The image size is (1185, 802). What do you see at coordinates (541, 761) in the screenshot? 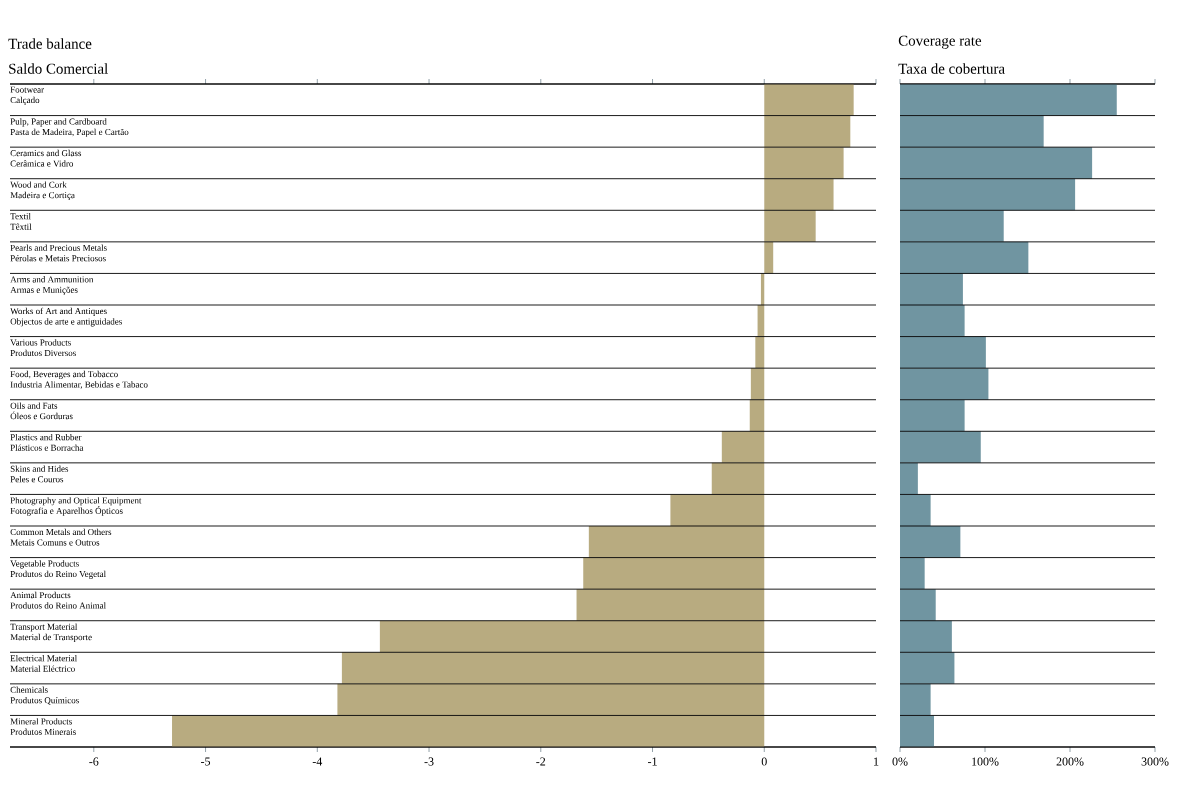
I see `x-tick-label: -2` at bounding box center [541, 761].